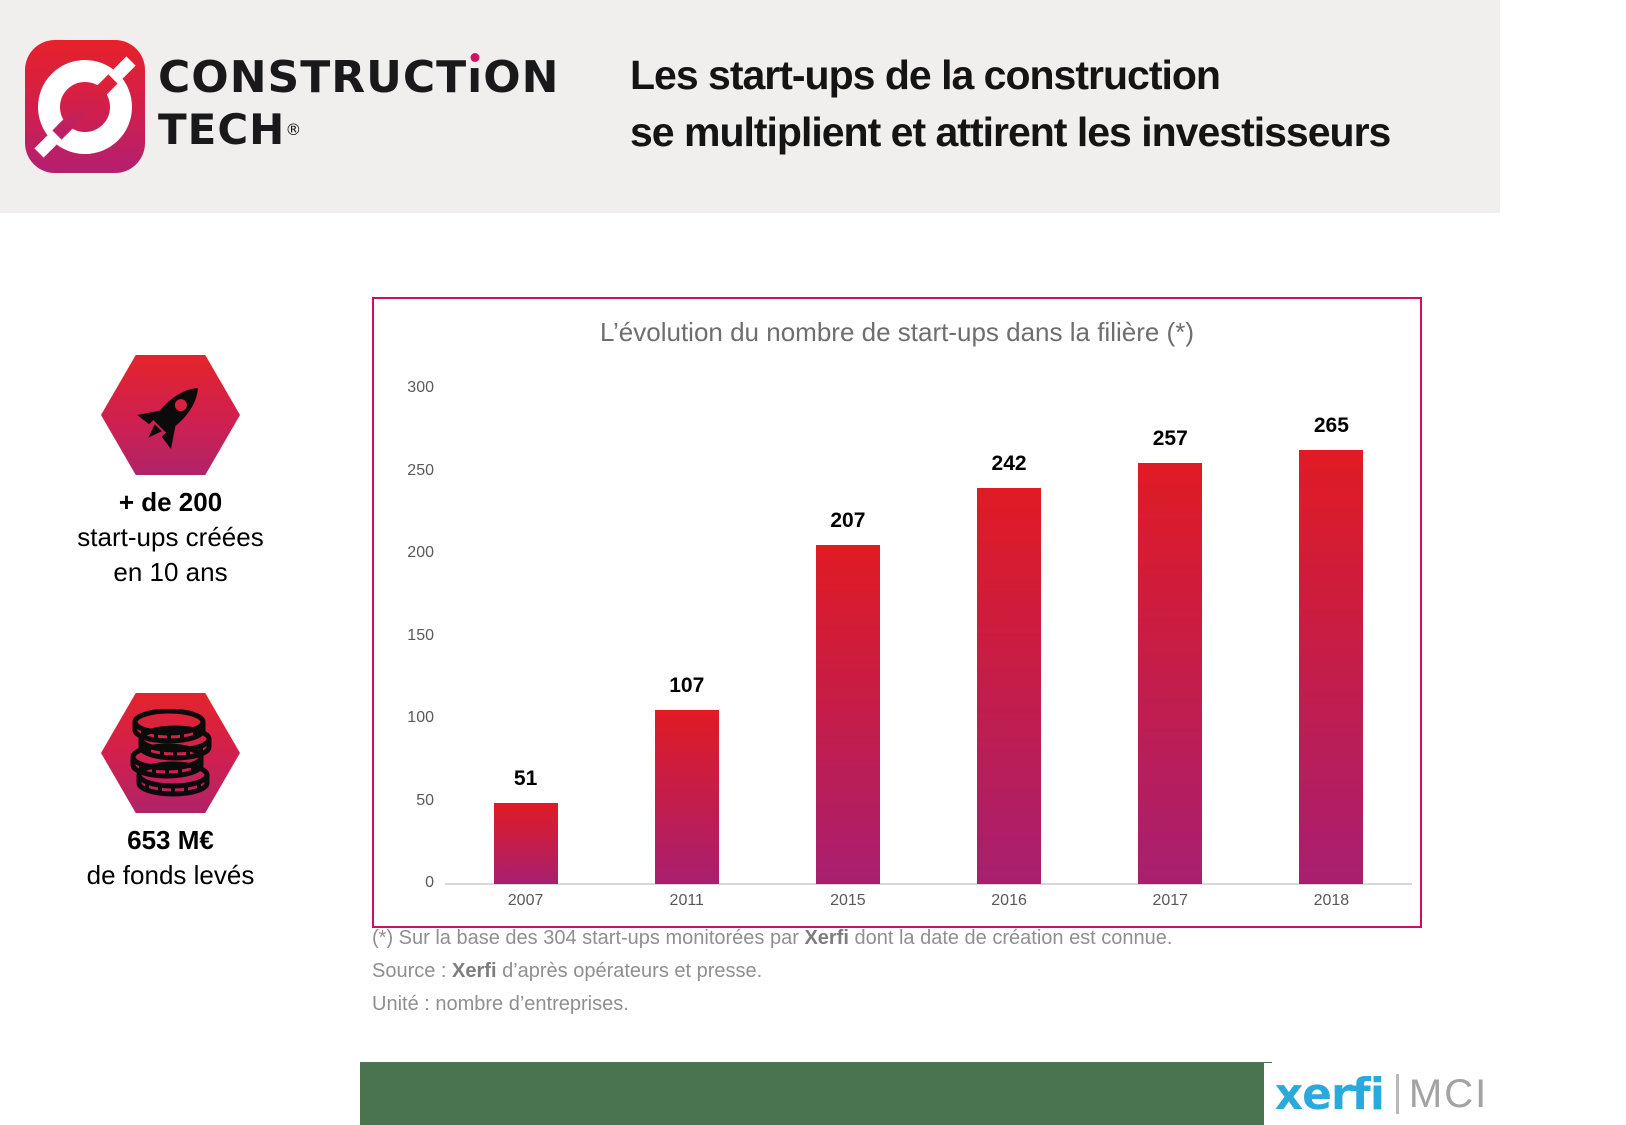 The image size is (1626, 1125). Describe the element at coordinates (525, 778) in the screenshot. I see `bar-value-label: 51` at that location.